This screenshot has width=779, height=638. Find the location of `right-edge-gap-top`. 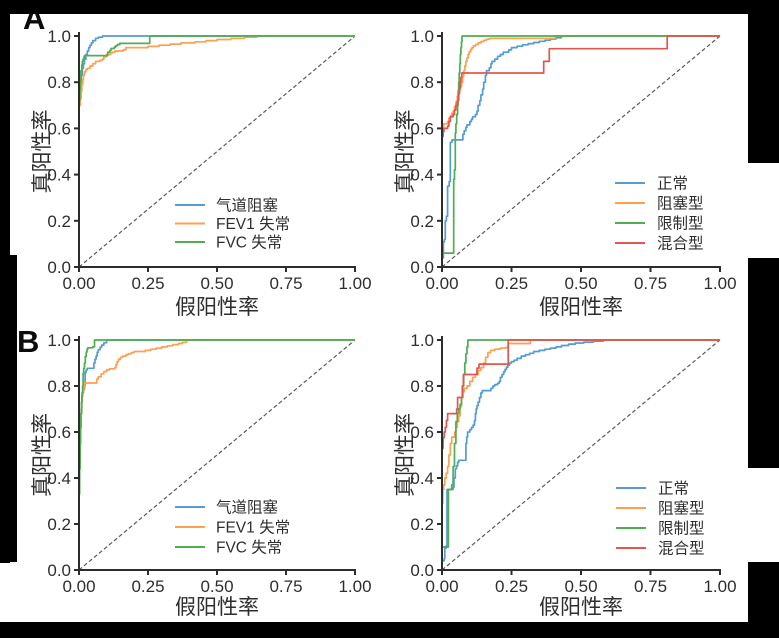

right-edge-gap-top is located at coordinates (763, 210).